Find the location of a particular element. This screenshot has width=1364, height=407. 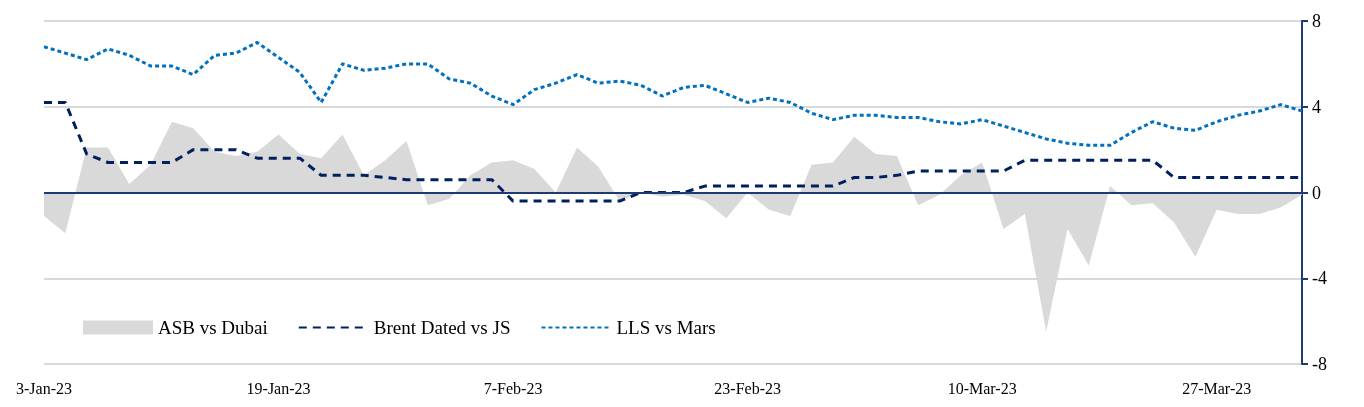

y-tick-label: 0 is located at coordinates (1316, 192).